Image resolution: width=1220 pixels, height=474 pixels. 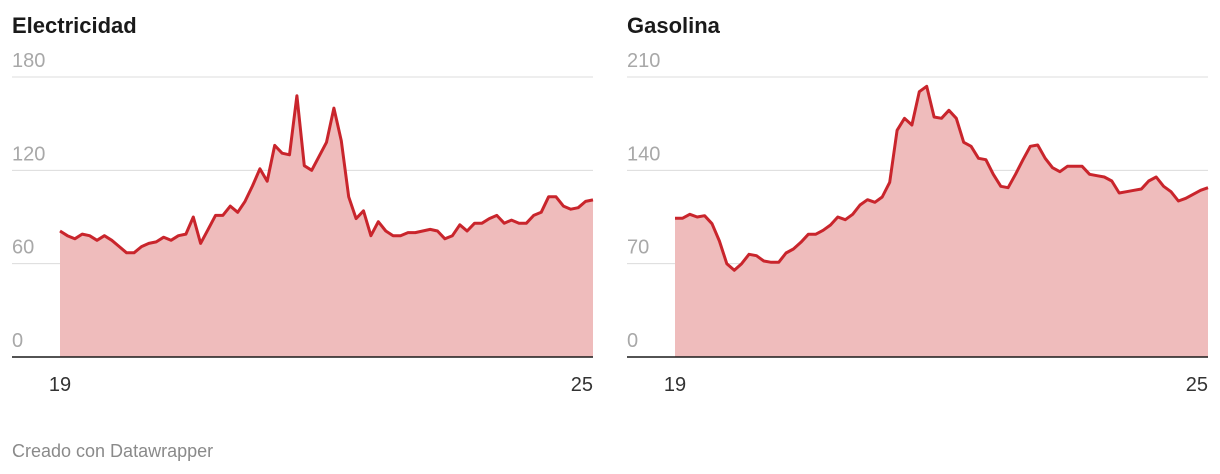 I want to click on y-tick-label: 120, so click(x=28, y=154).